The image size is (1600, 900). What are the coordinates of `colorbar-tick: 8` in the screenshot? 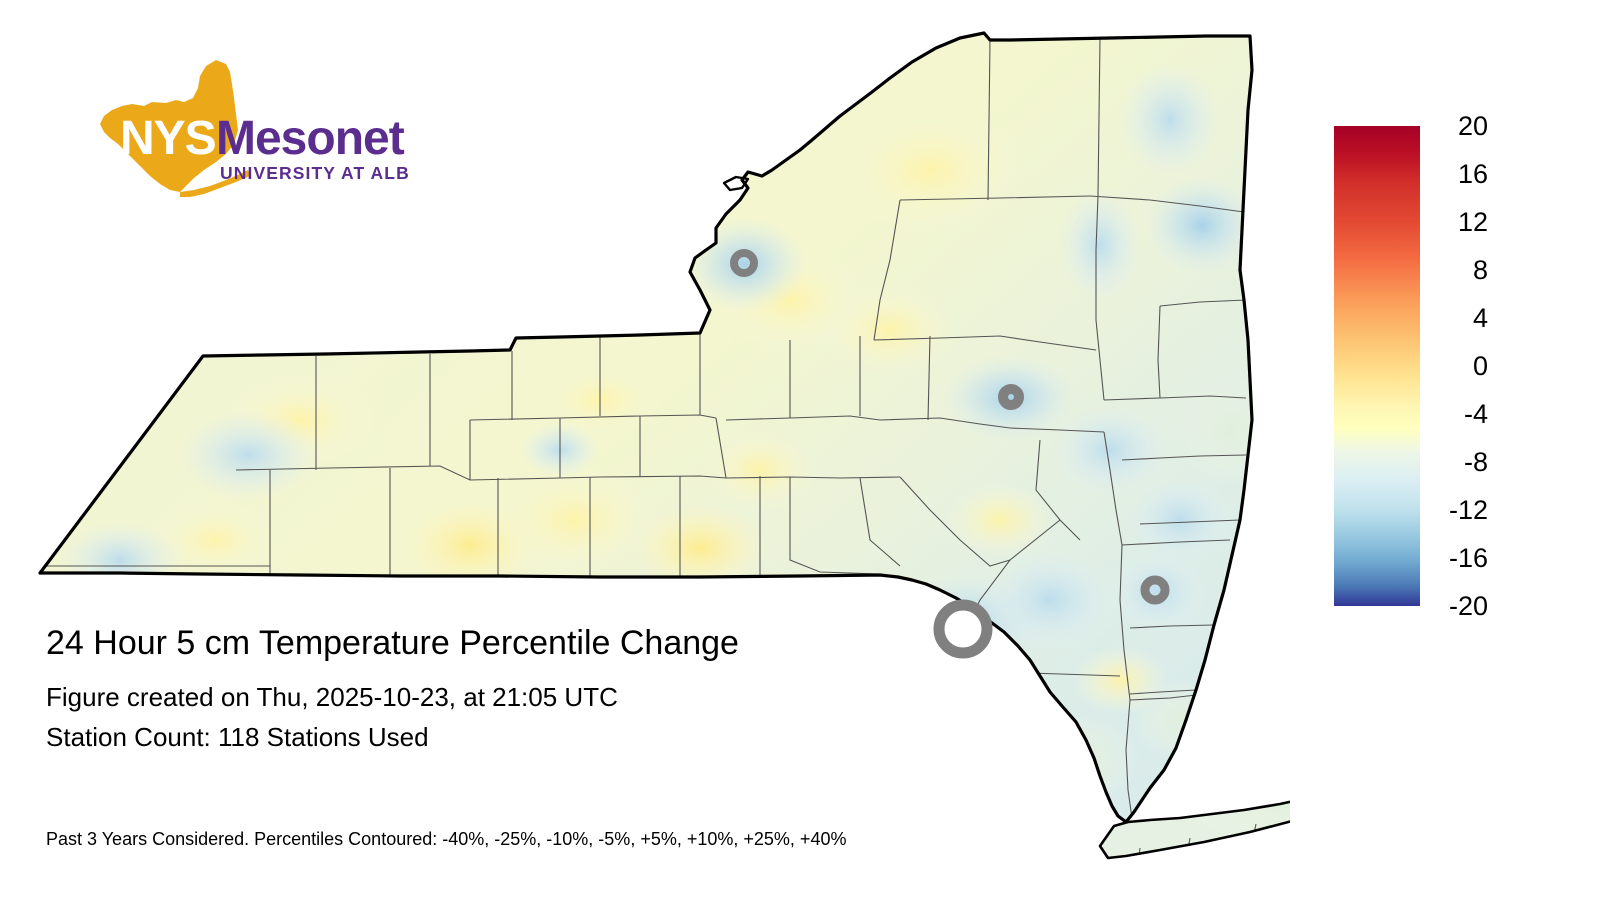 It's located at (1480, 270).